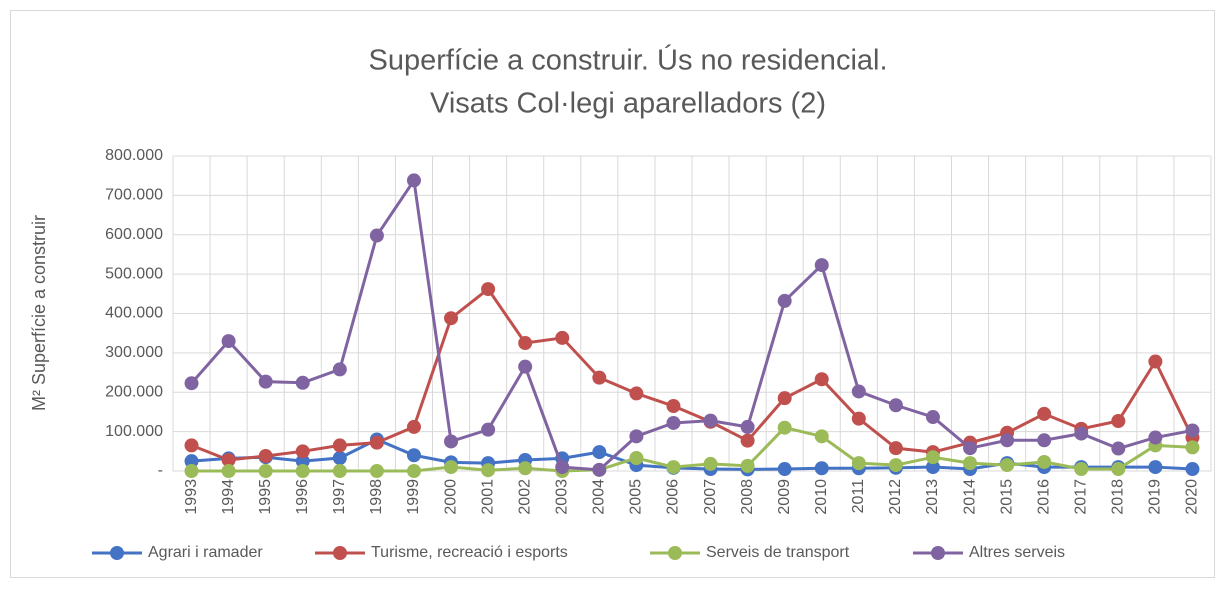  Describe the element at coordinates (1192, 497) in the screenshot. I see `x-tick-label: 2020` at that location.